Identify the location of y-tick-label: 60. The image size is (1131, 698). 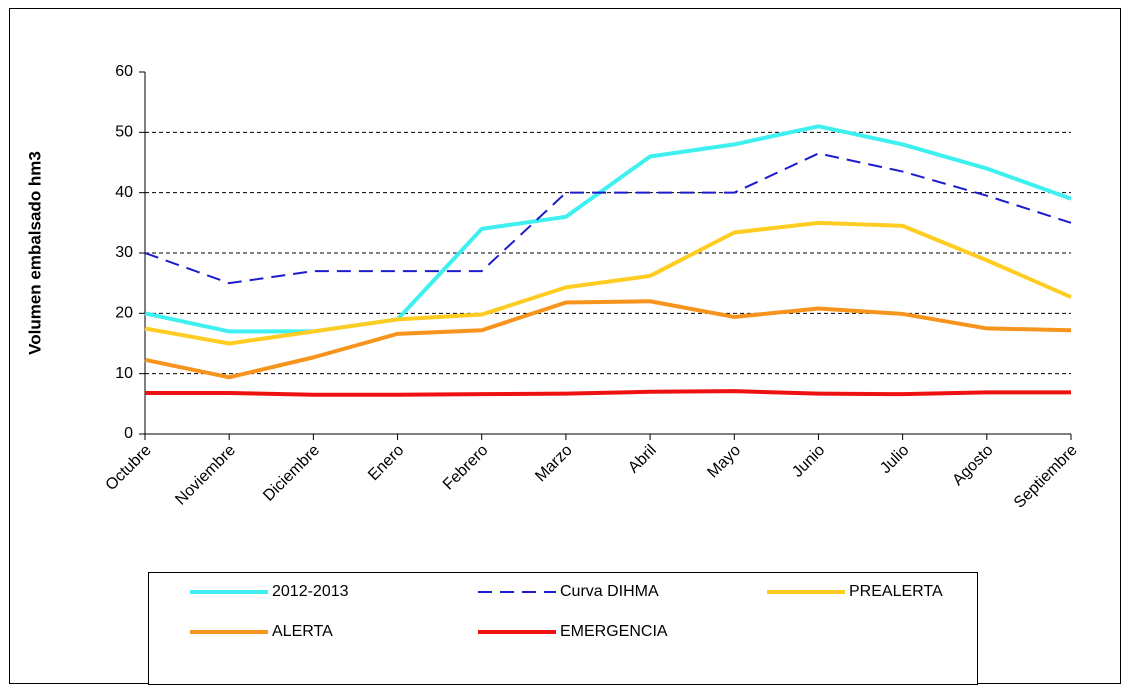
(124, 71).